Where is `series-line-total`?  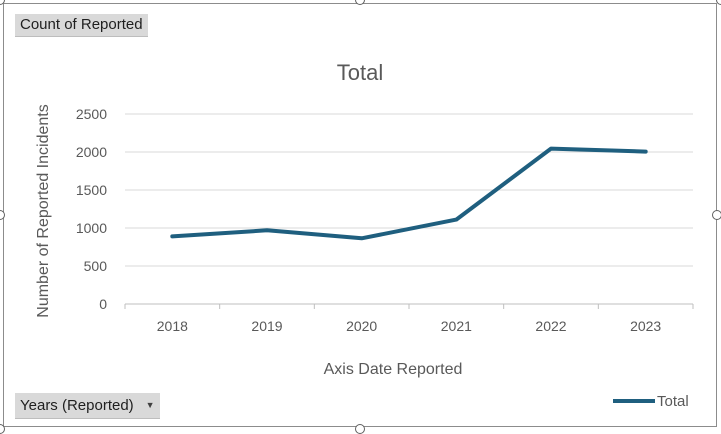
series-line-total is located at coordinates (409, 193).